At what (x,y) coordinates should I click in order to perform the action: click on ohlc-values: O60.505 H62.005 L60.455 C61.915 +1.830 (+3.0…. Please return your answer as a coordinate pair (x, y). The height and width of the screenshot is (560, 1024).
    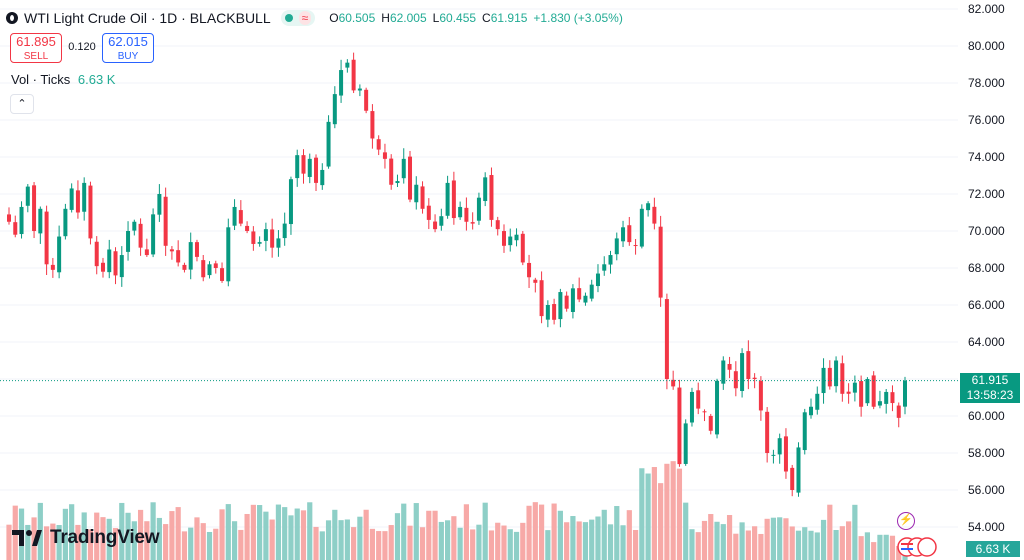
    Looking at the image, I should click on (479, 18).